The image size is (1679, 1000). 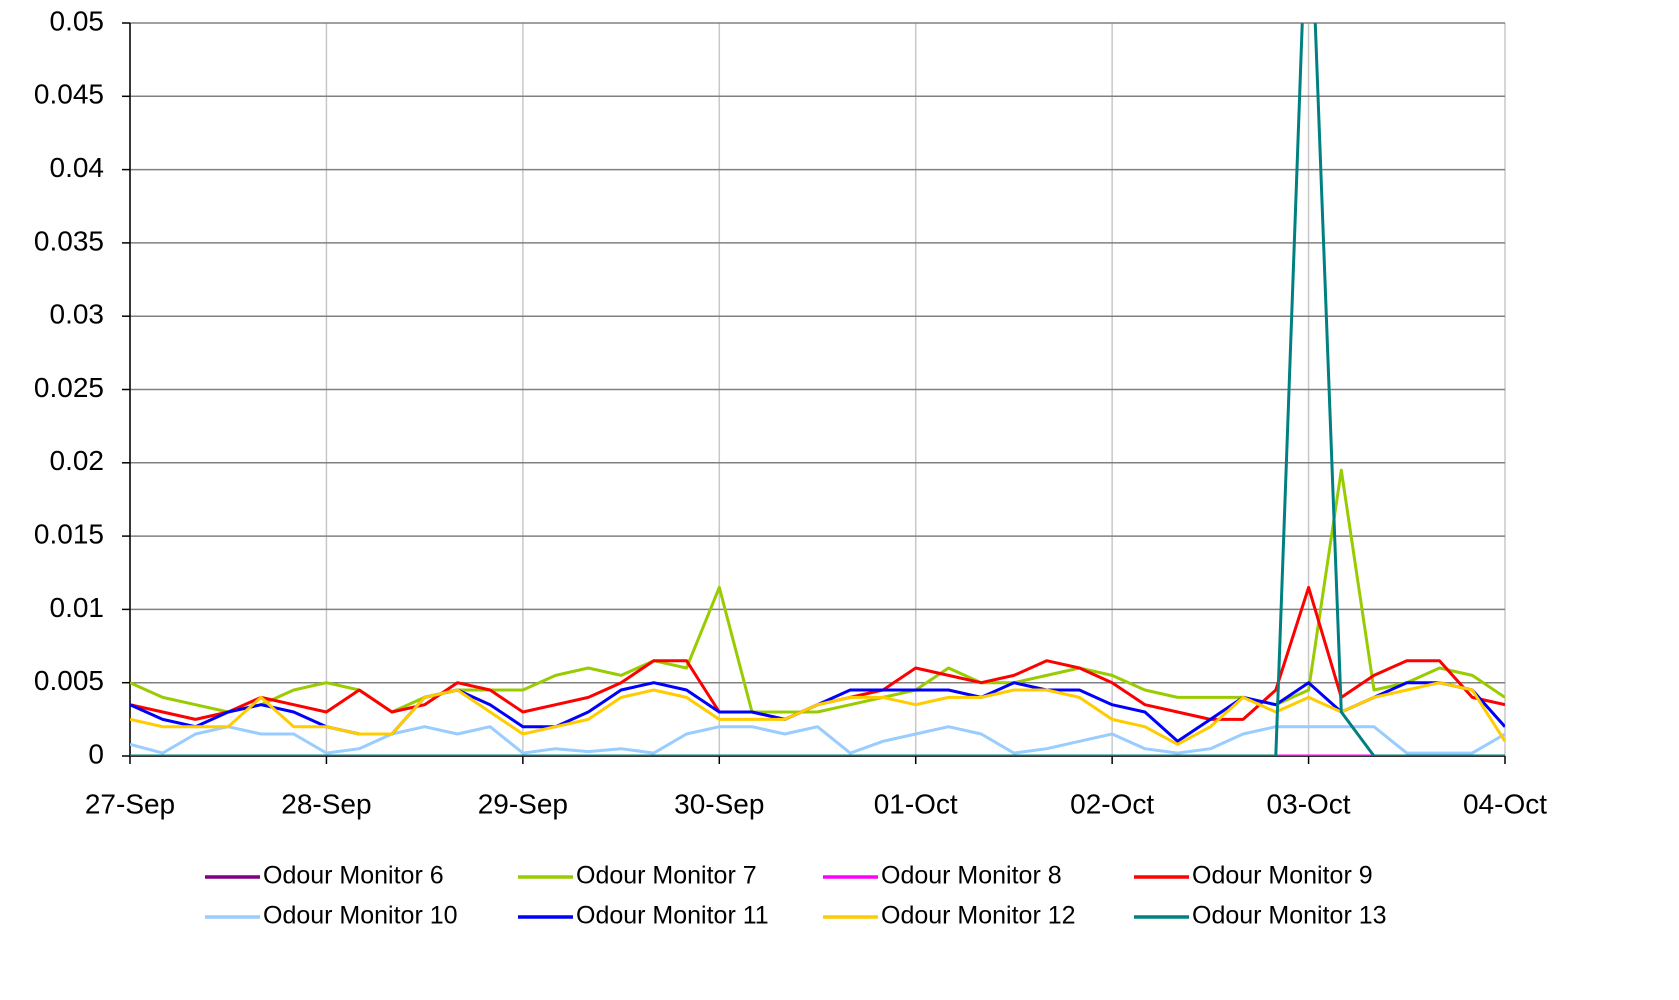 I want to click on legend-label: Odour Monitor 7, so click(x=666, y=876).